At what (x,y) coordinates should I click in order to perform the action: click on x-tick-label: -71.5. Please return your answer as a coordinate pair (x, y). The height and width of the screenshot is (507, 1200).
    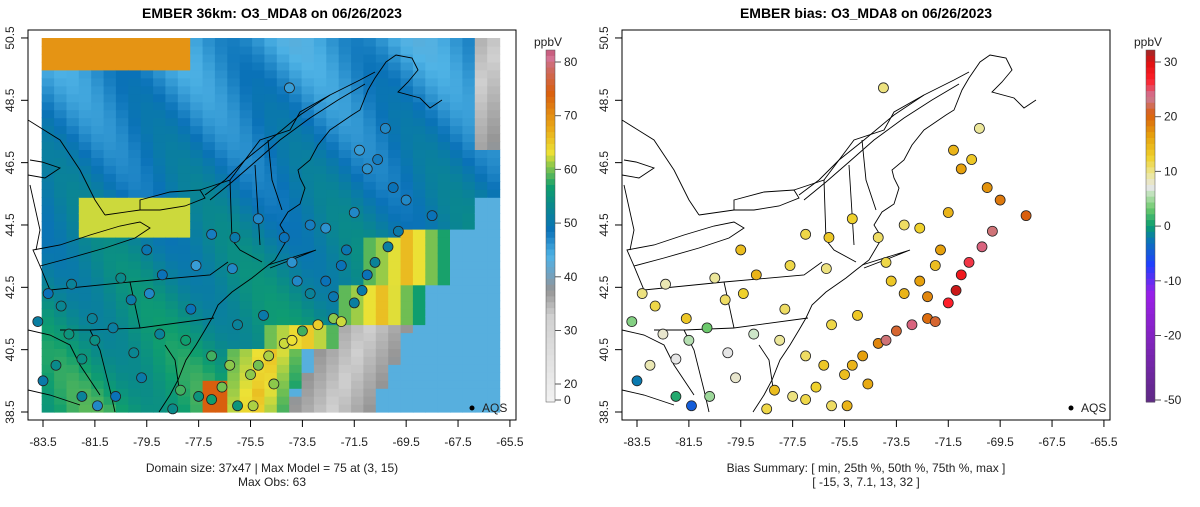
    Looking at the image, I should click on (355, 442).